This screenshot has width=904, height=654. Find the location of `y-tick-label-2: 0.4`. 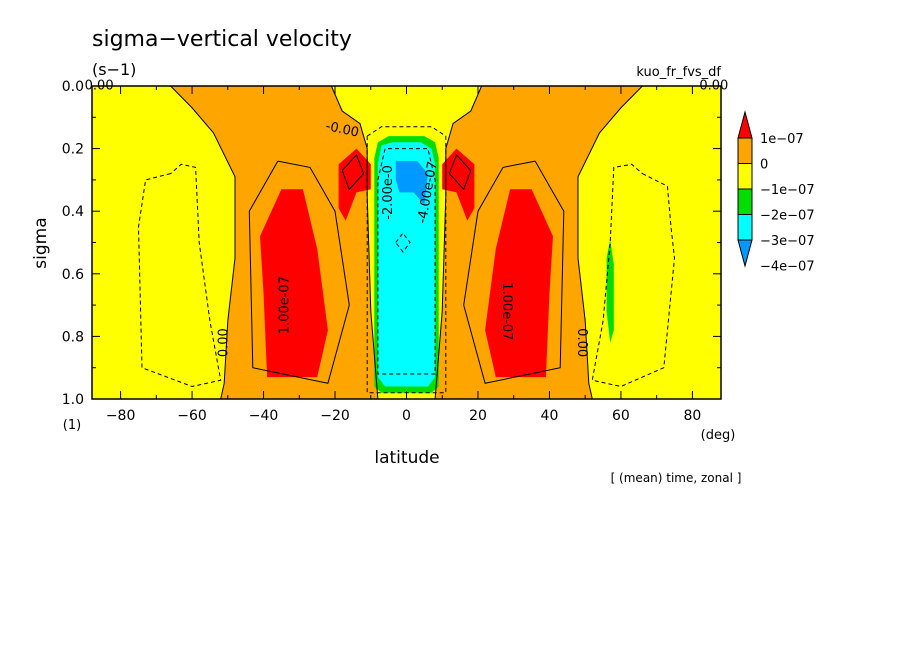

y-tick-label-2: 0.4 is located at coordinates (73, 212).